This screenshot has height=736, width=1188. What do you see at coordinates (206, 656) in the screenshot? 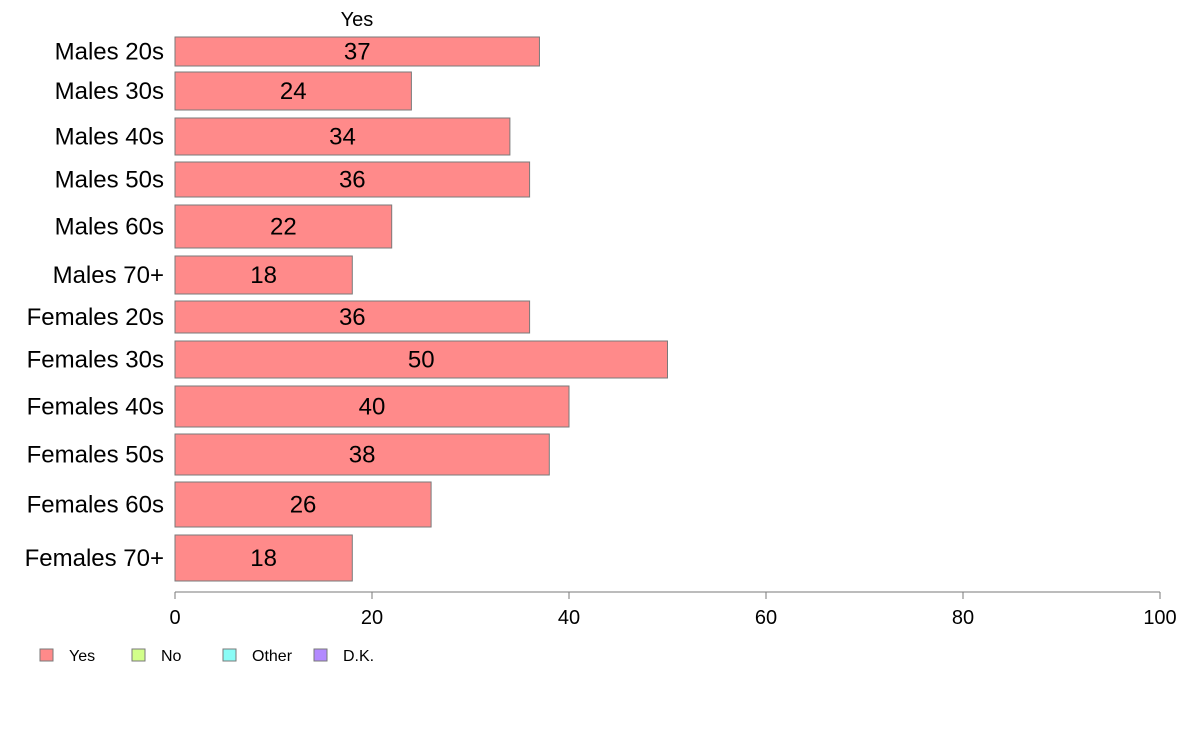
I see `legend: Yes No Other D.K.` at bounding box center [206, 656].